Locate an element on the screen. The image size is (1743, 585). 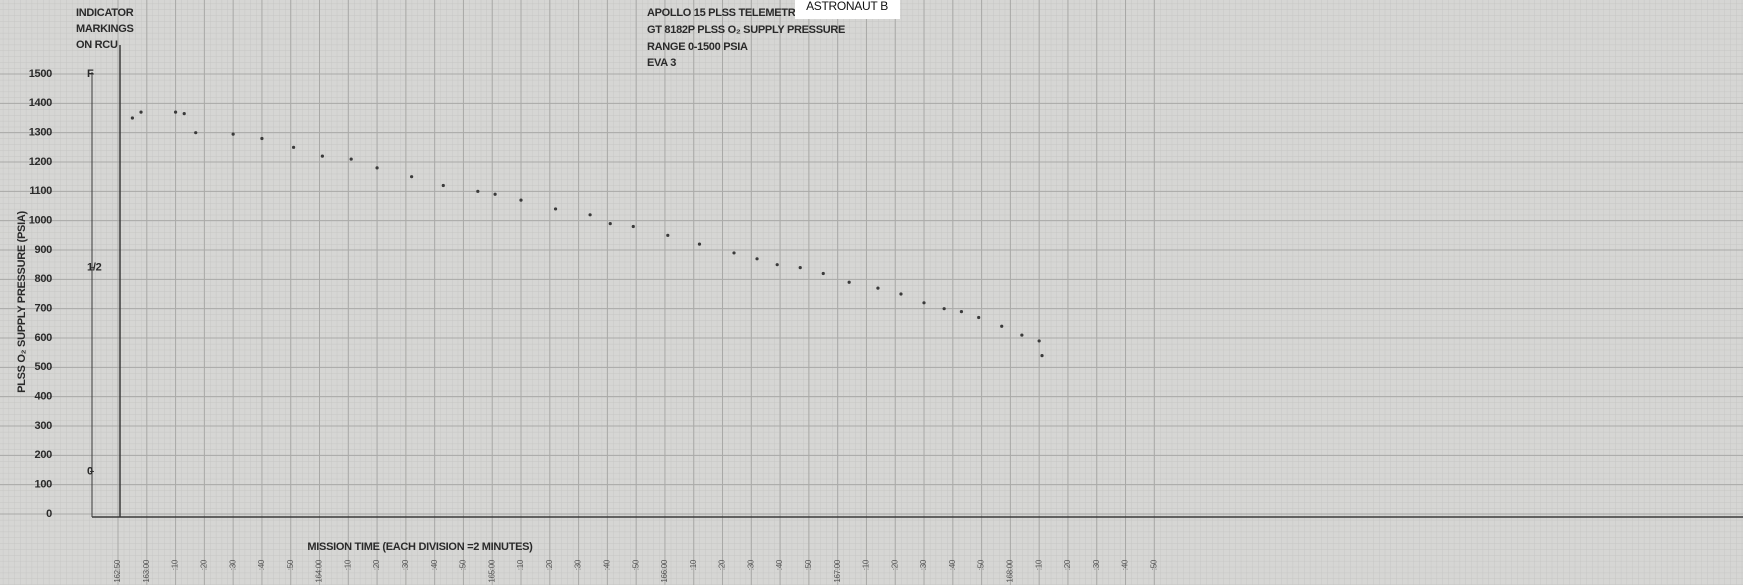
y-tick-label: 1400 is located at coordinates (40, 103).